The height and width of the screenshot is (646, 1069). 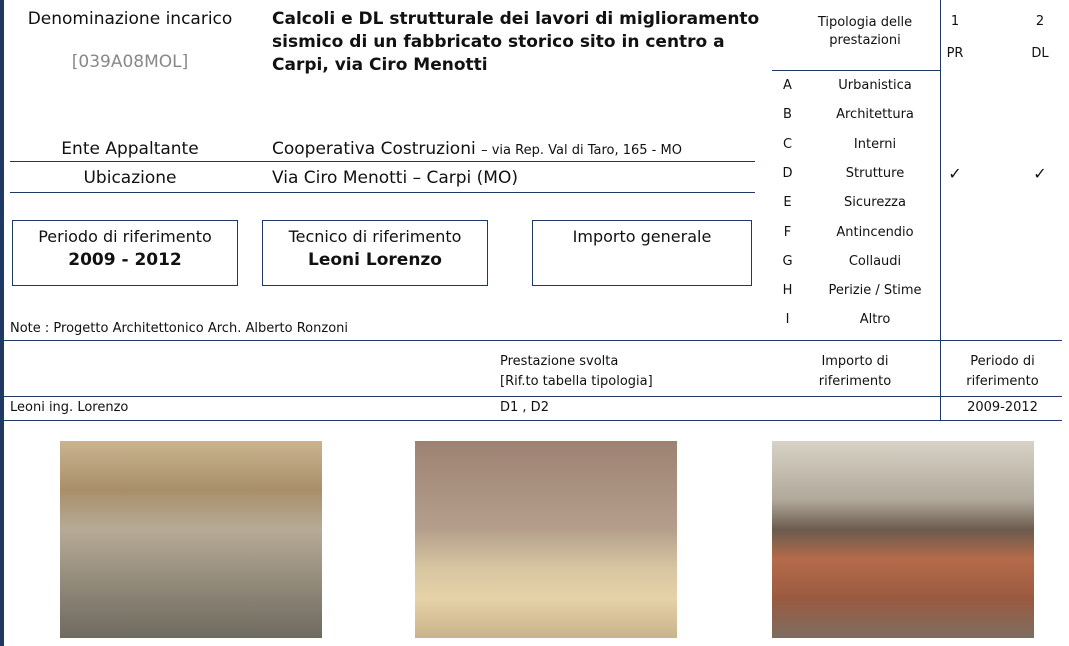 What do you see at coordinates (875, 291) in the screenshot?
I see `row-name: Perizie / Stime` at bounding box center [875, 291].